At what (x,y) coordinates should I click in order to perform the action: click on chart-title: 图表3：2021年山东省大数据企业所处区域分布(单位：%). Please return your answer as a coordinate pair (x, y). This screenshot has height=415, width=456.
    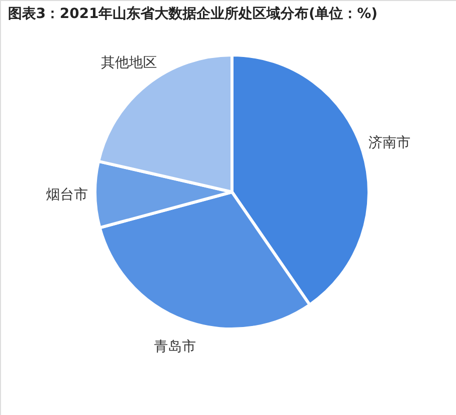
    Looking at the image, I should click on (193, 13).